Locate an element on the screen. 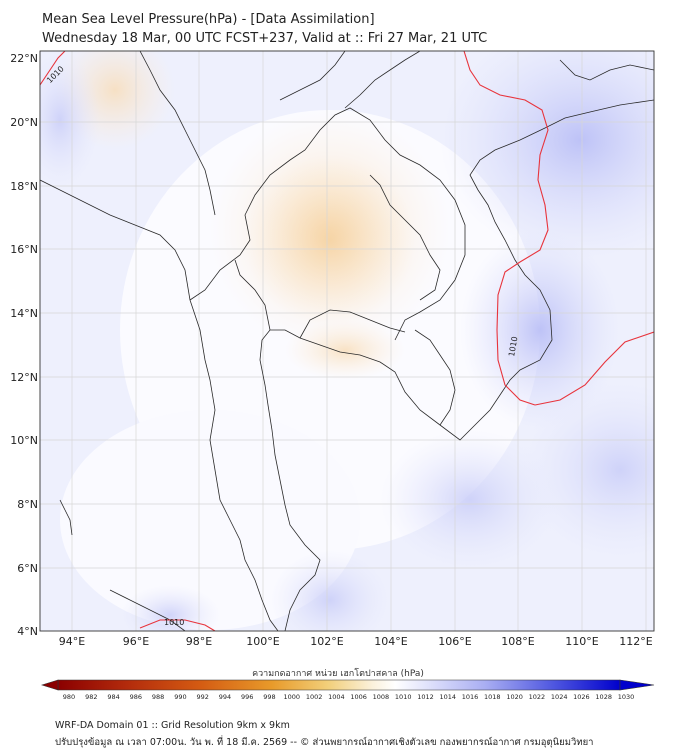  colorbar-tick: 1030 is located at coordinates (626, 697).